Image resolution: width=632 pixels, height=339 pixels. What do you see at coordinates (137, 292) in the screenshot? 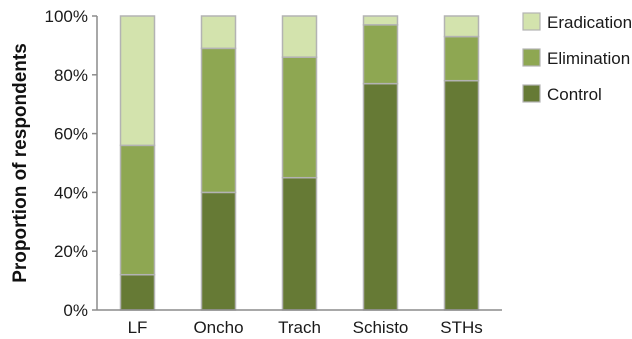
I see `bar-control-lf` at bounding box center [137, 292].